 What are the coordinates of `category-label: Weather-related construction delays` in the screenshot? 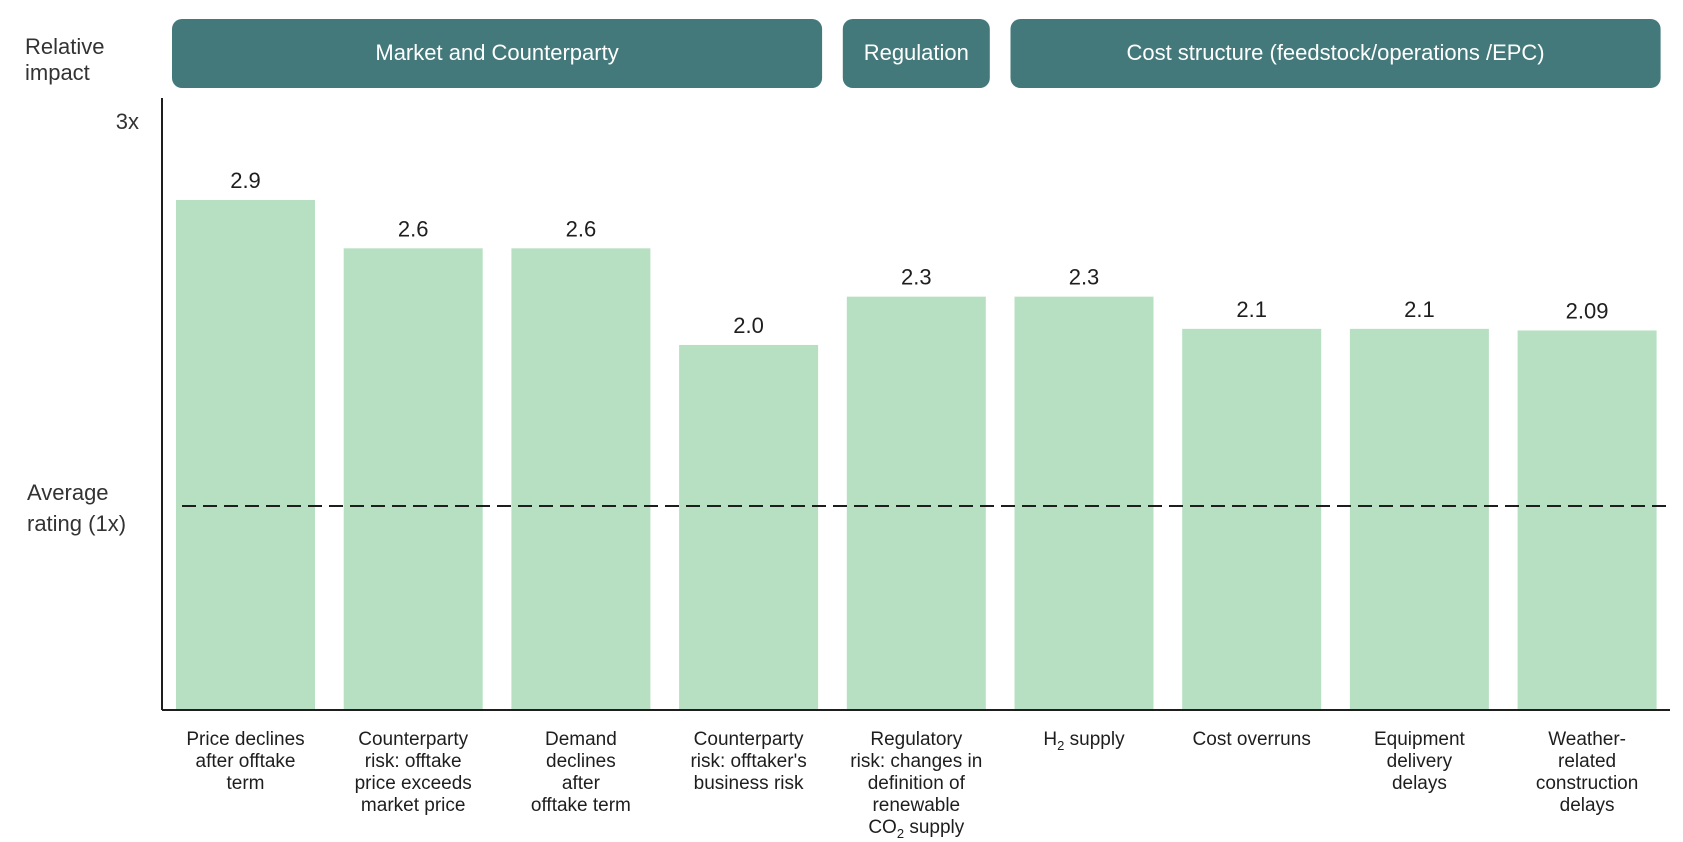 It's located at (1587, 772).